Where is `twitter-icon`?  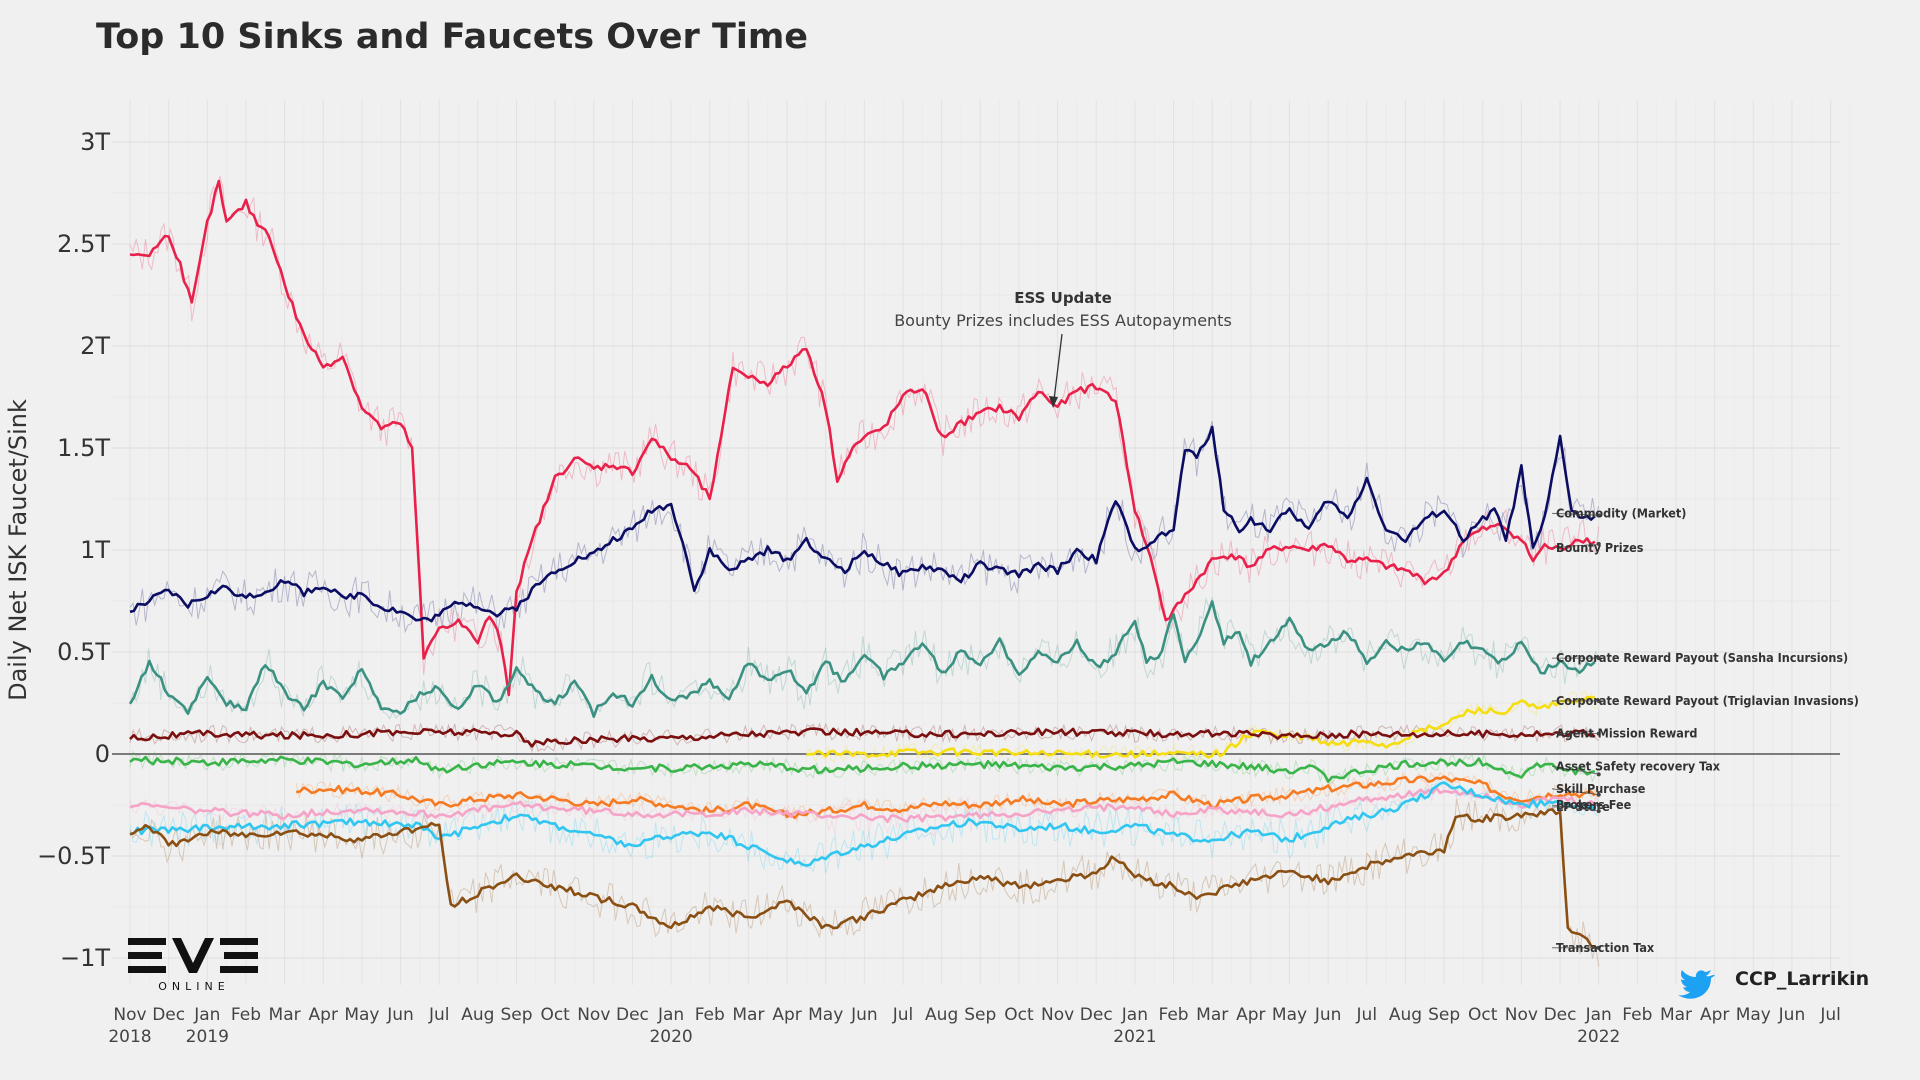 twitter-icon is located at coordinates (1696, 984).